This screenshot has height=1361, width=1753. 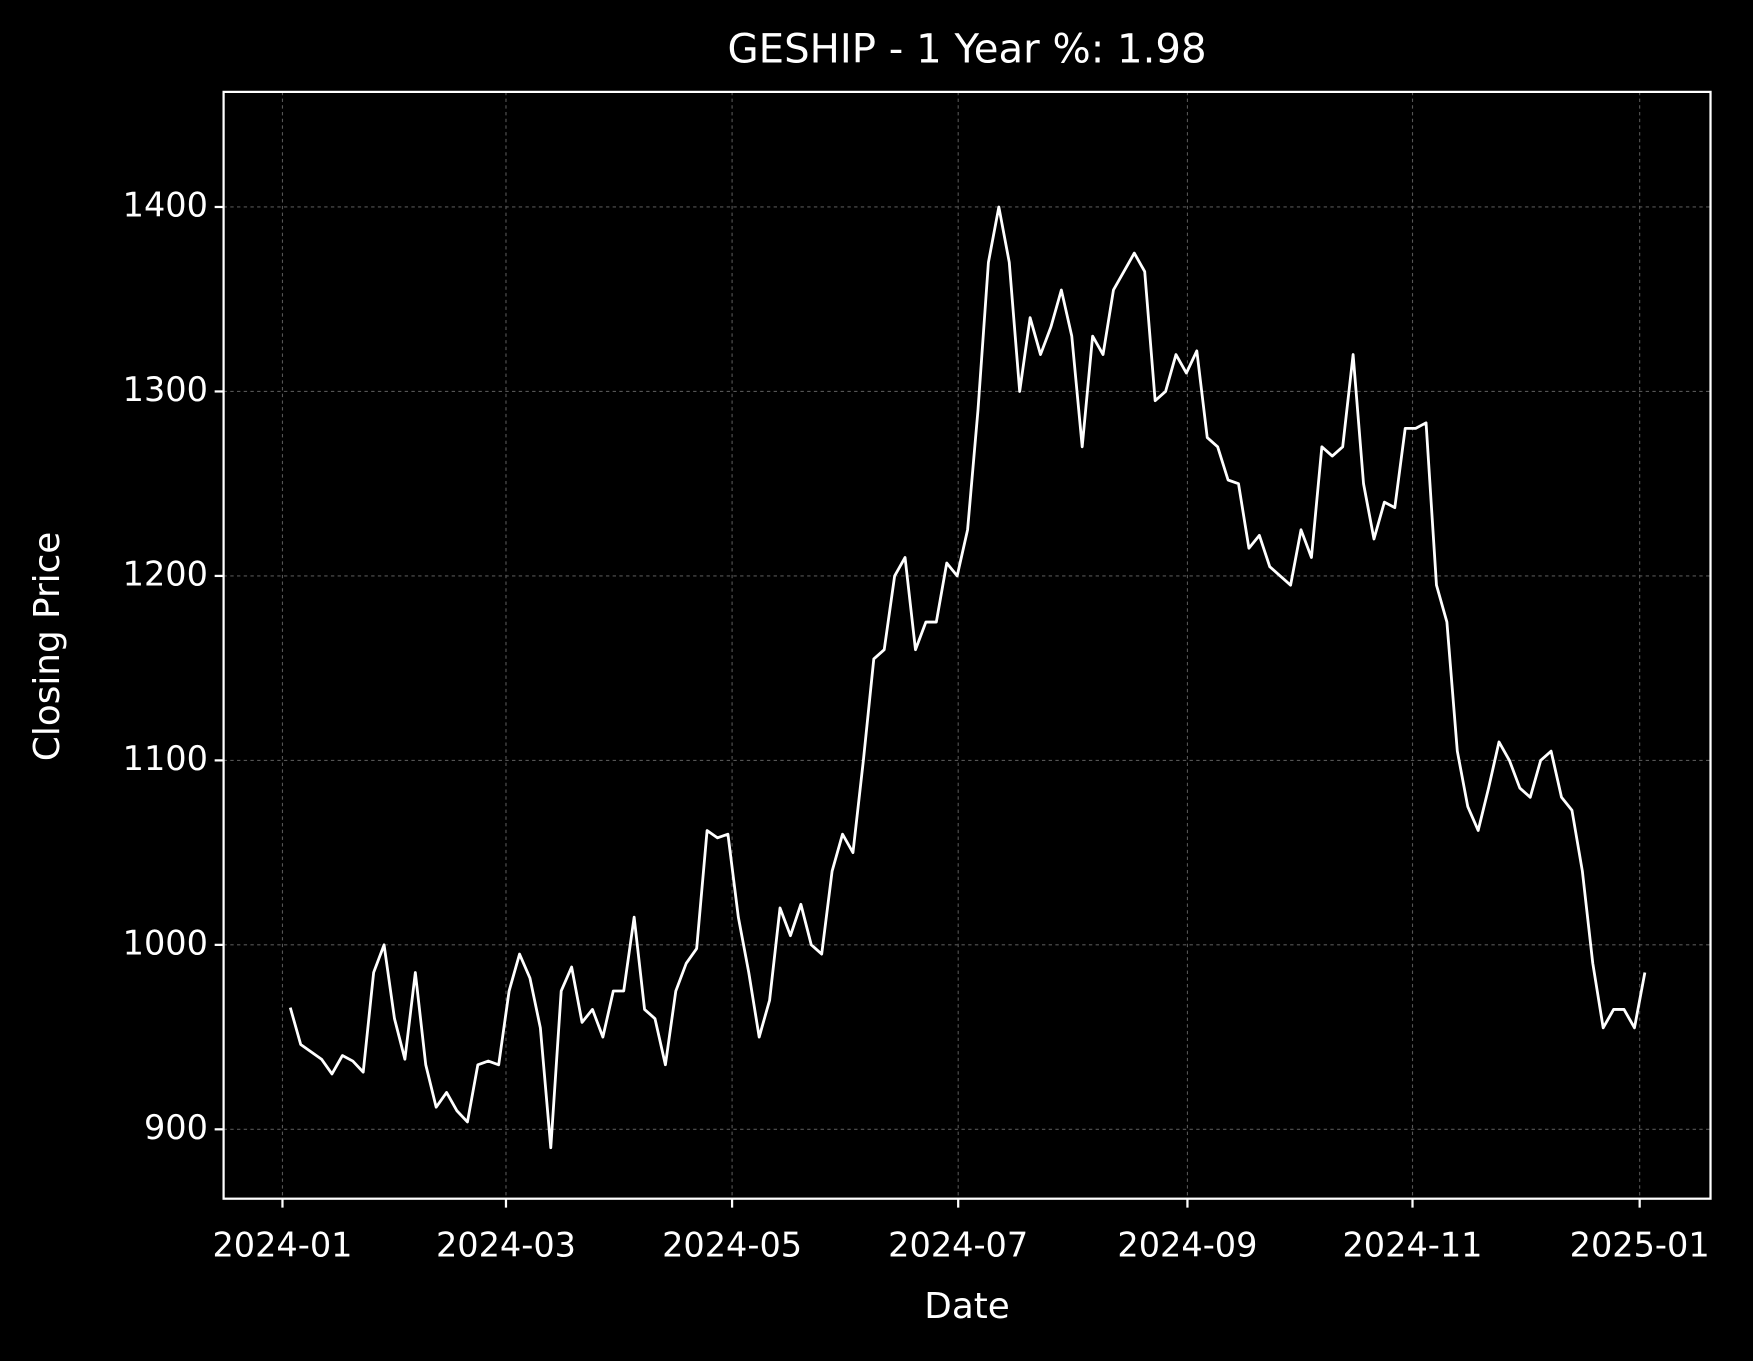 What do you see at coordinates (165, 204) in the screenshot?
I see `y-tick-label: 1400` at bounding box center [165, 204].